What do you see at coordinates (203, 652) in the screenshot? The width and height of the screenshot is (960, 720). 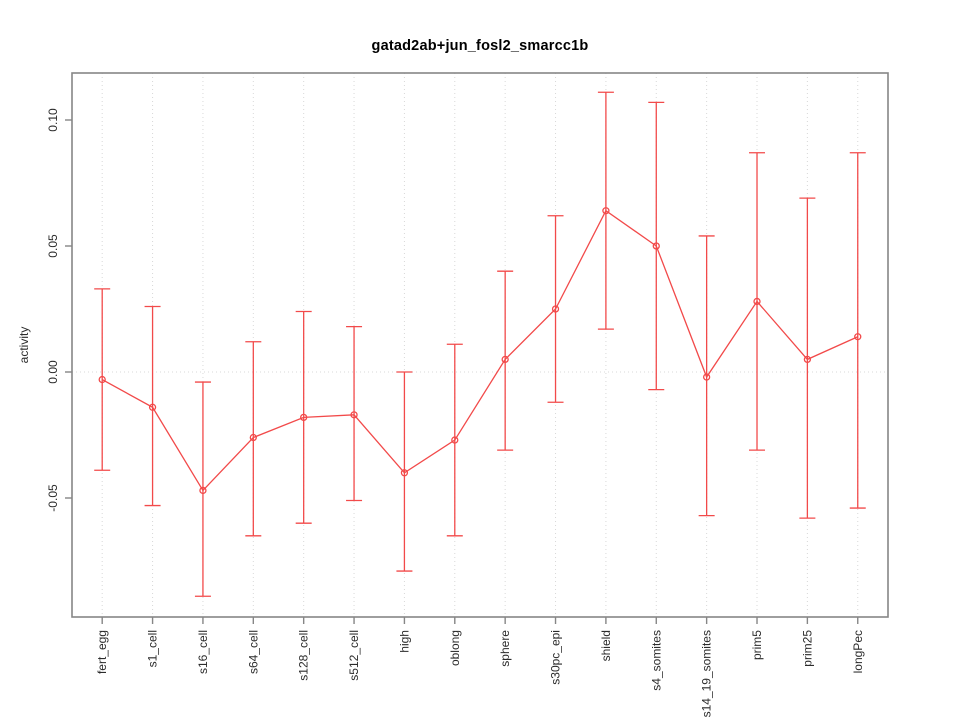 I see `x-tick-label: s16_cell` at bounding box center [203, 652].